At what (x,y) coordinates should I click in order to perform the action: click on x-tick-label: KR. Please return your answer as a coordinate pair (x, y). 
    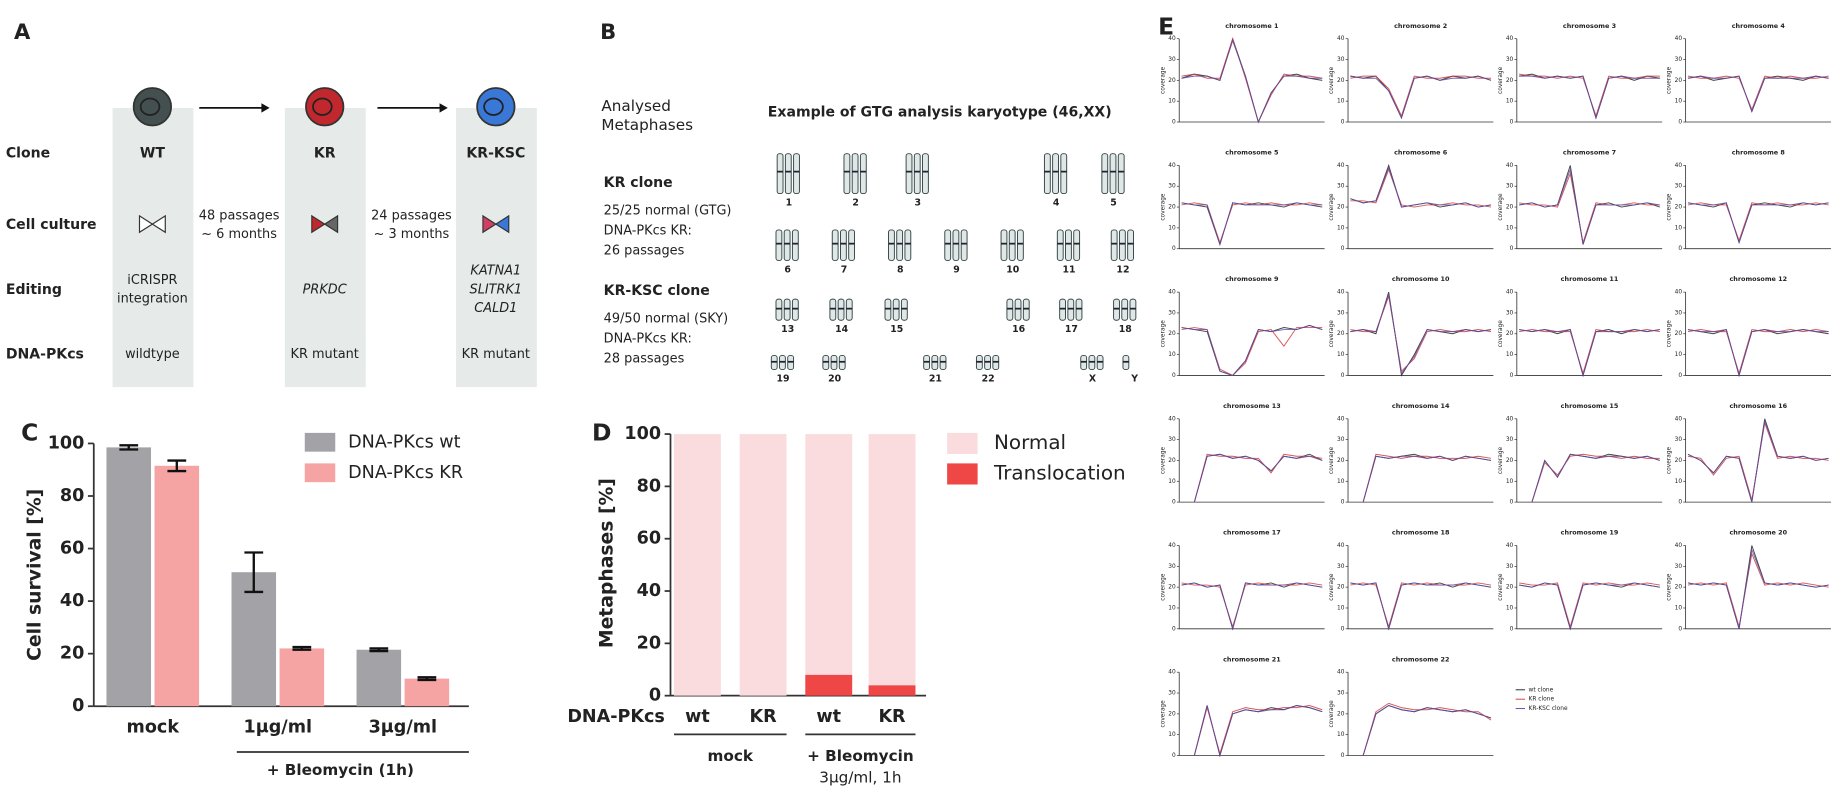
    Looking at the image, I should click on (892, 717).